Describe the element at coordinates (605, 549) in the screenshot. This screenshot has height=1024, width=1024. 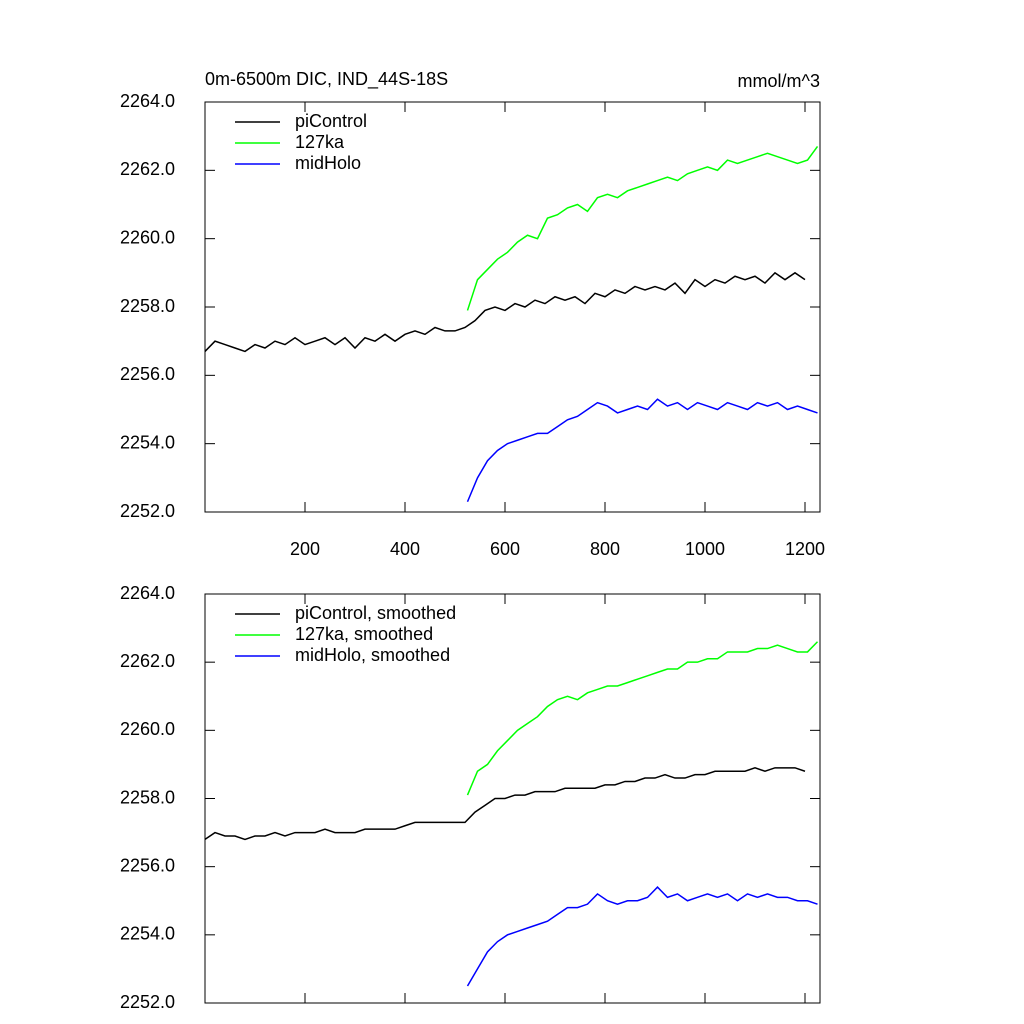
I see `x-tick-label: 800` at that location.